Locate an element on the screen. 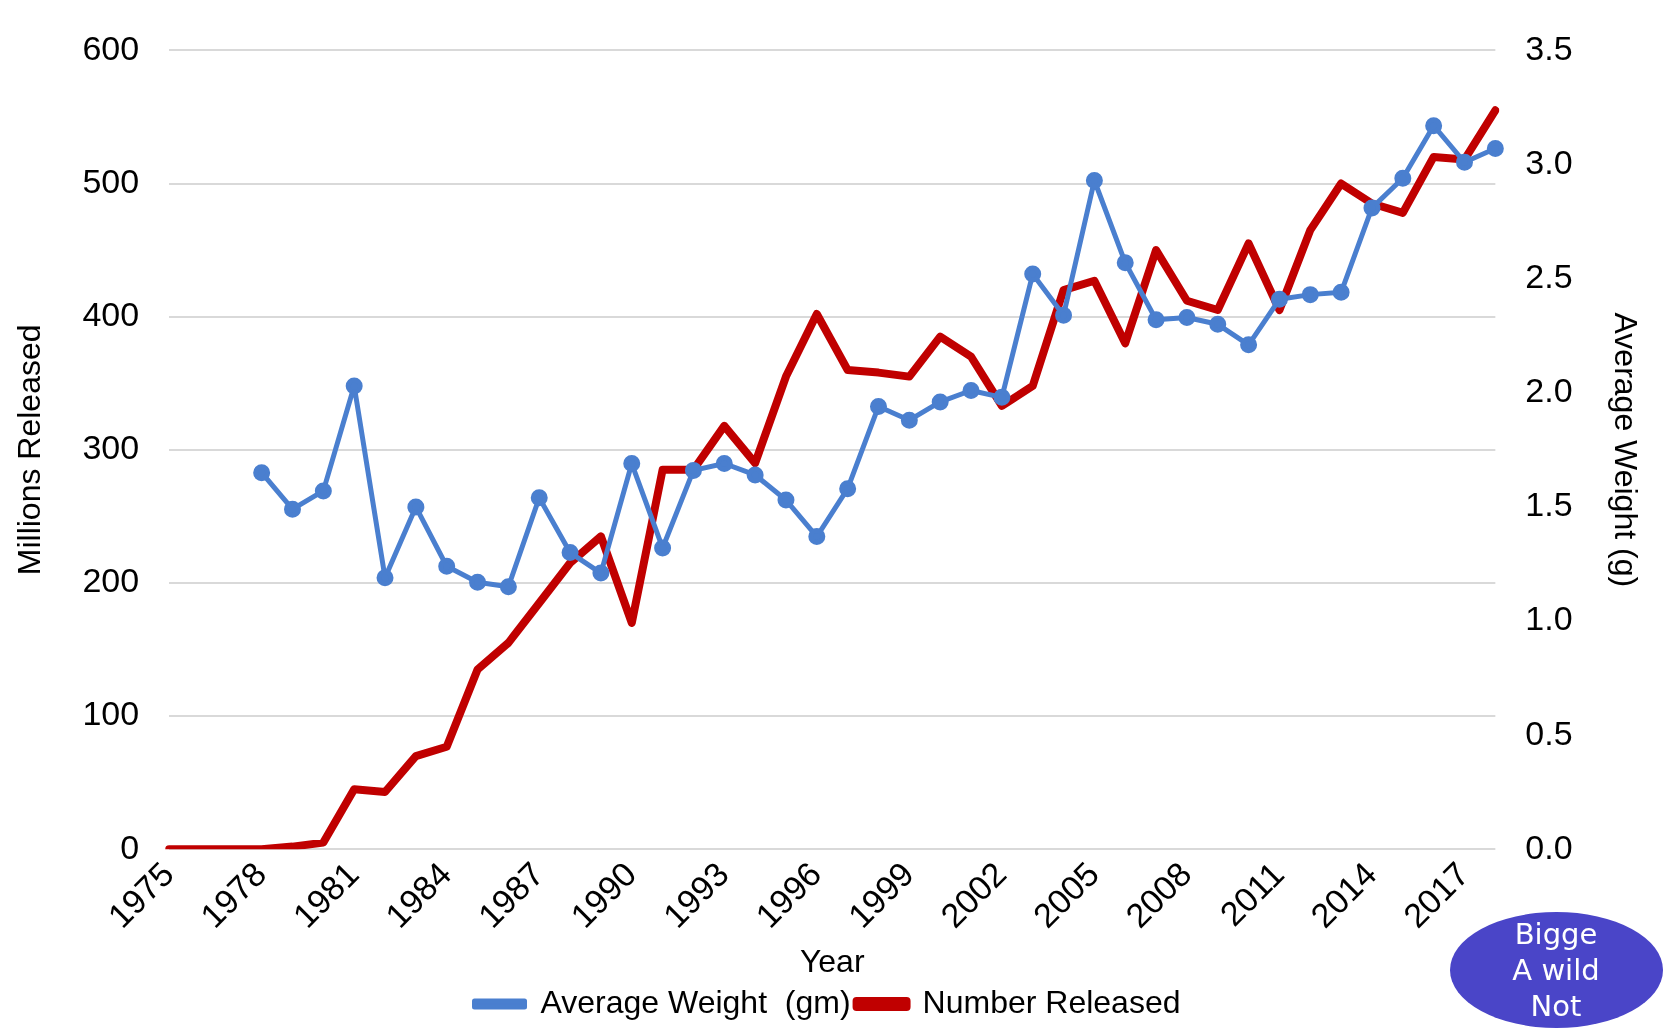 Image resolution: width=1665 pixels, height=1030 pixels. text: Bigge is located at coordinates (1556, 934).